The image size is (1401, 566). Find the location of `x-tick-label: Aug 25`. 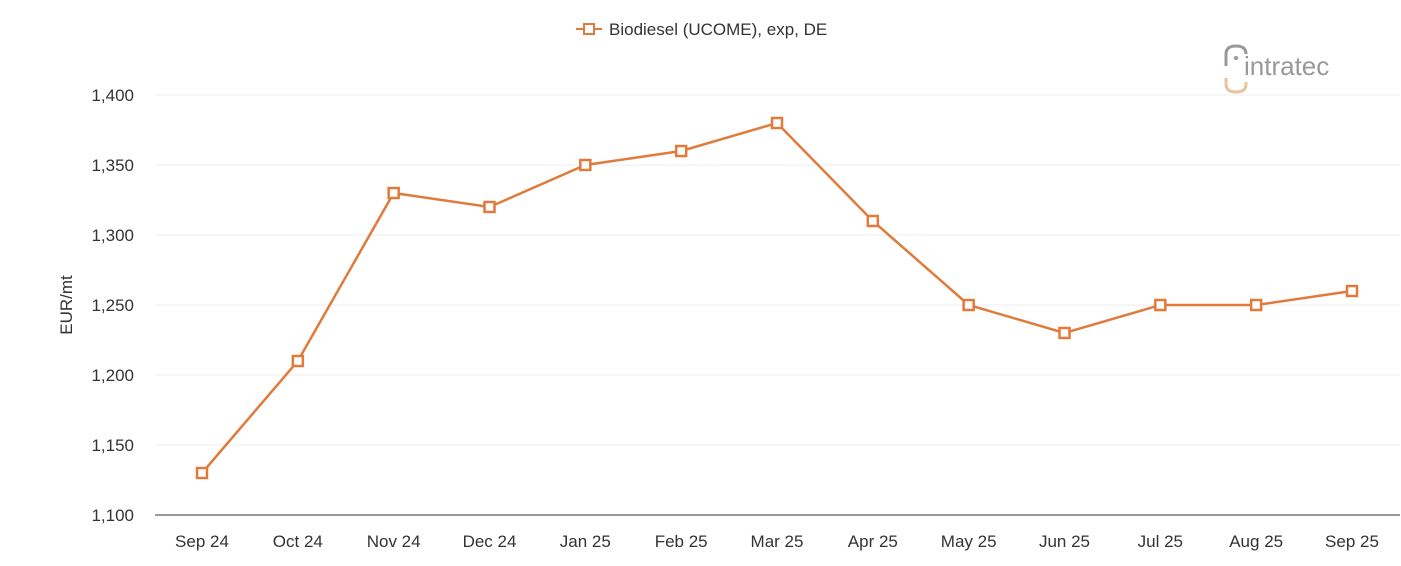

x-tick-label: Aug 25 is located at coordinates (1256, 541).